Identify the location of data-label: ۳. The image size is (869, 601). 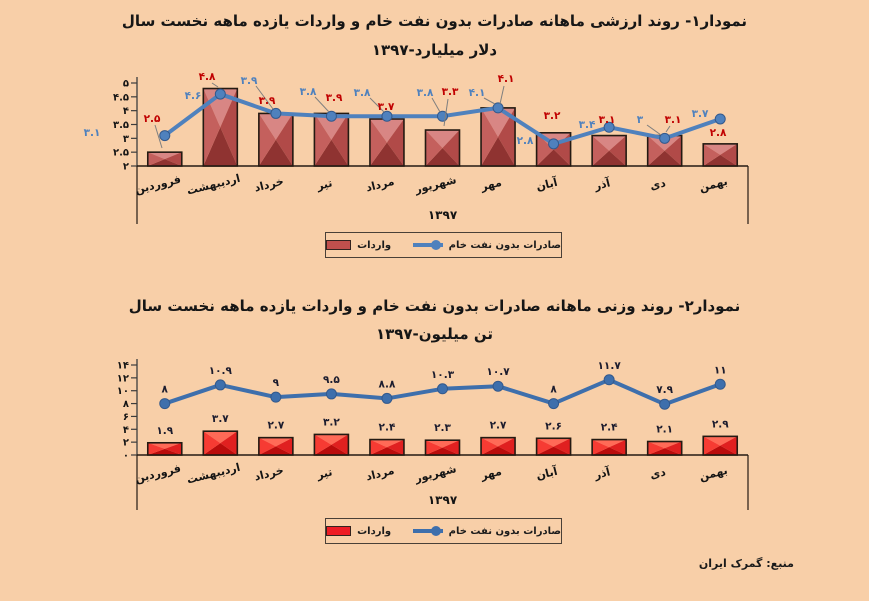
(640, 120).